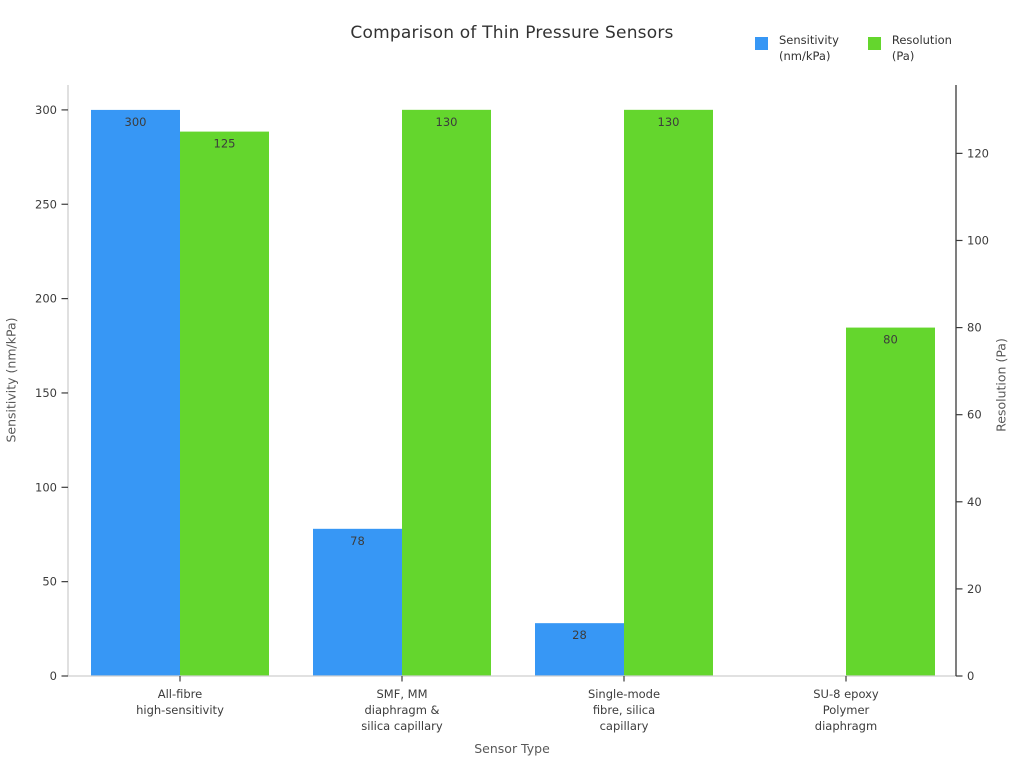 Image resolution: width=1024 pixels, height=768 pixels. Describe the element at coordinates (978, 240) in the screenshot. I see `right-tick-label: 100` at that location.